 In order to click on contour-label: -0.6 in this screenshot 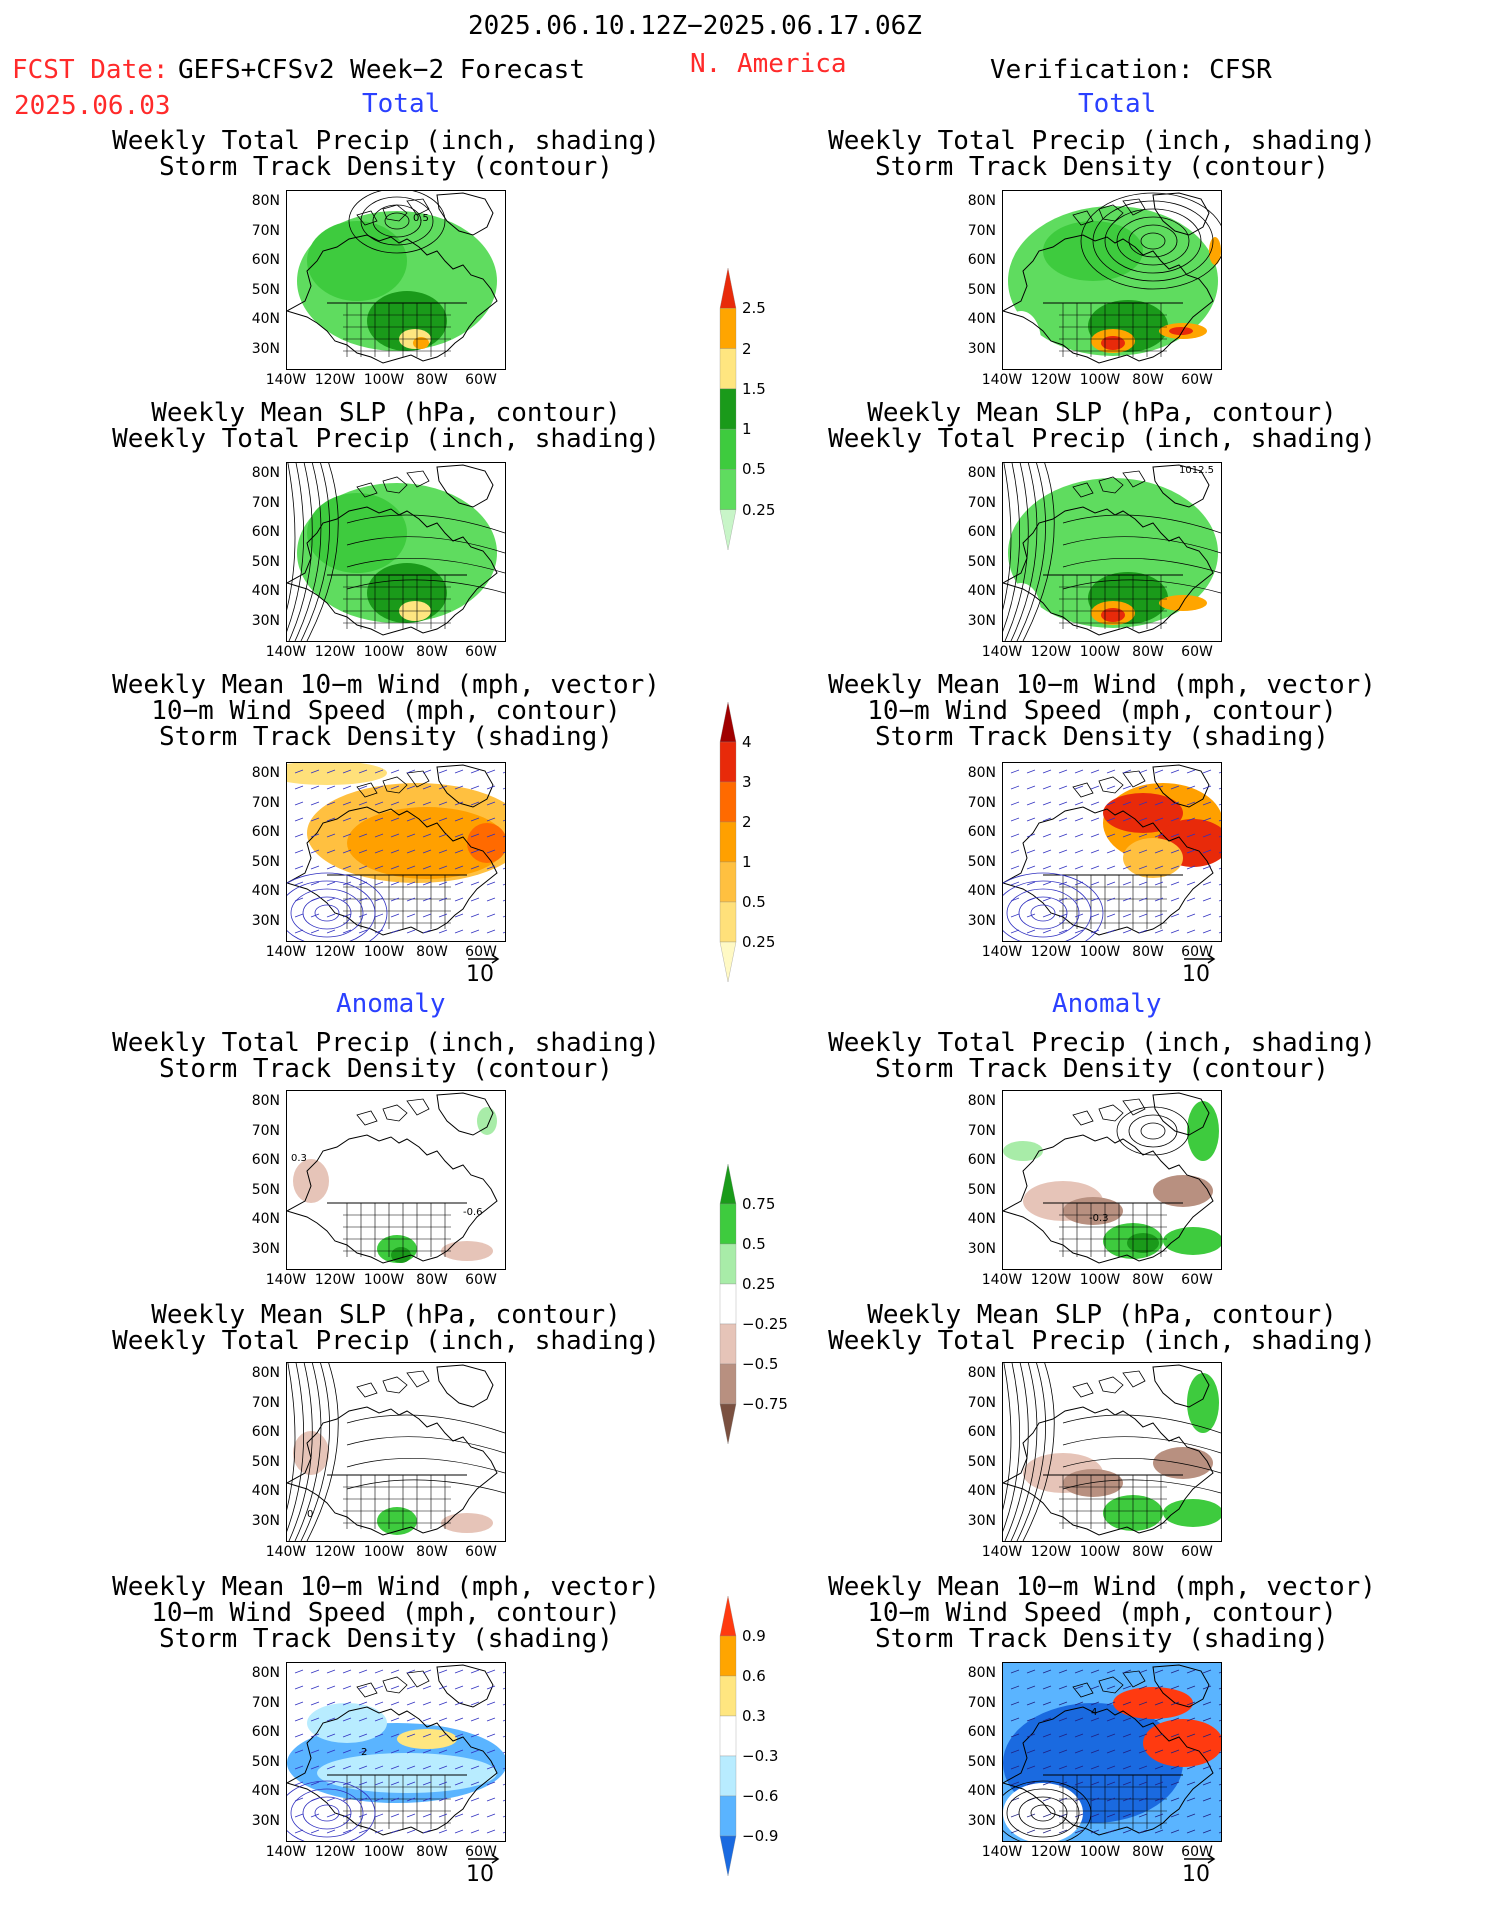, I will do `click(473, 1212)`.